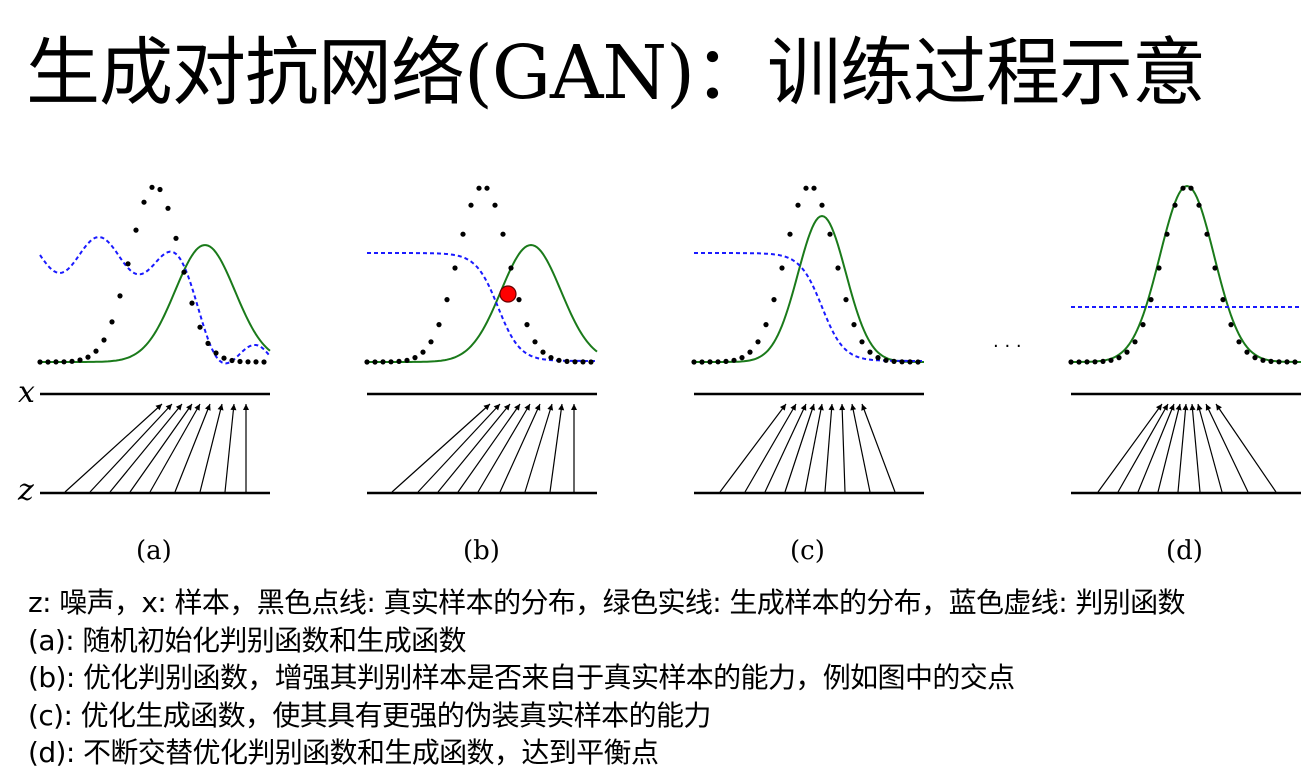 The height and width of the screenshot is (776, 1305). I want to click on title-latin: (GAN), so click(579, 73).